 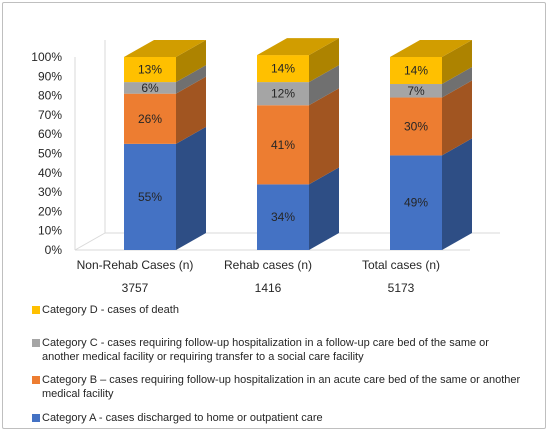 What do you see at coordinates (50, 76) in the screenshot?
I see `y-tick-label: 90%` at bounding box center [50, 76].